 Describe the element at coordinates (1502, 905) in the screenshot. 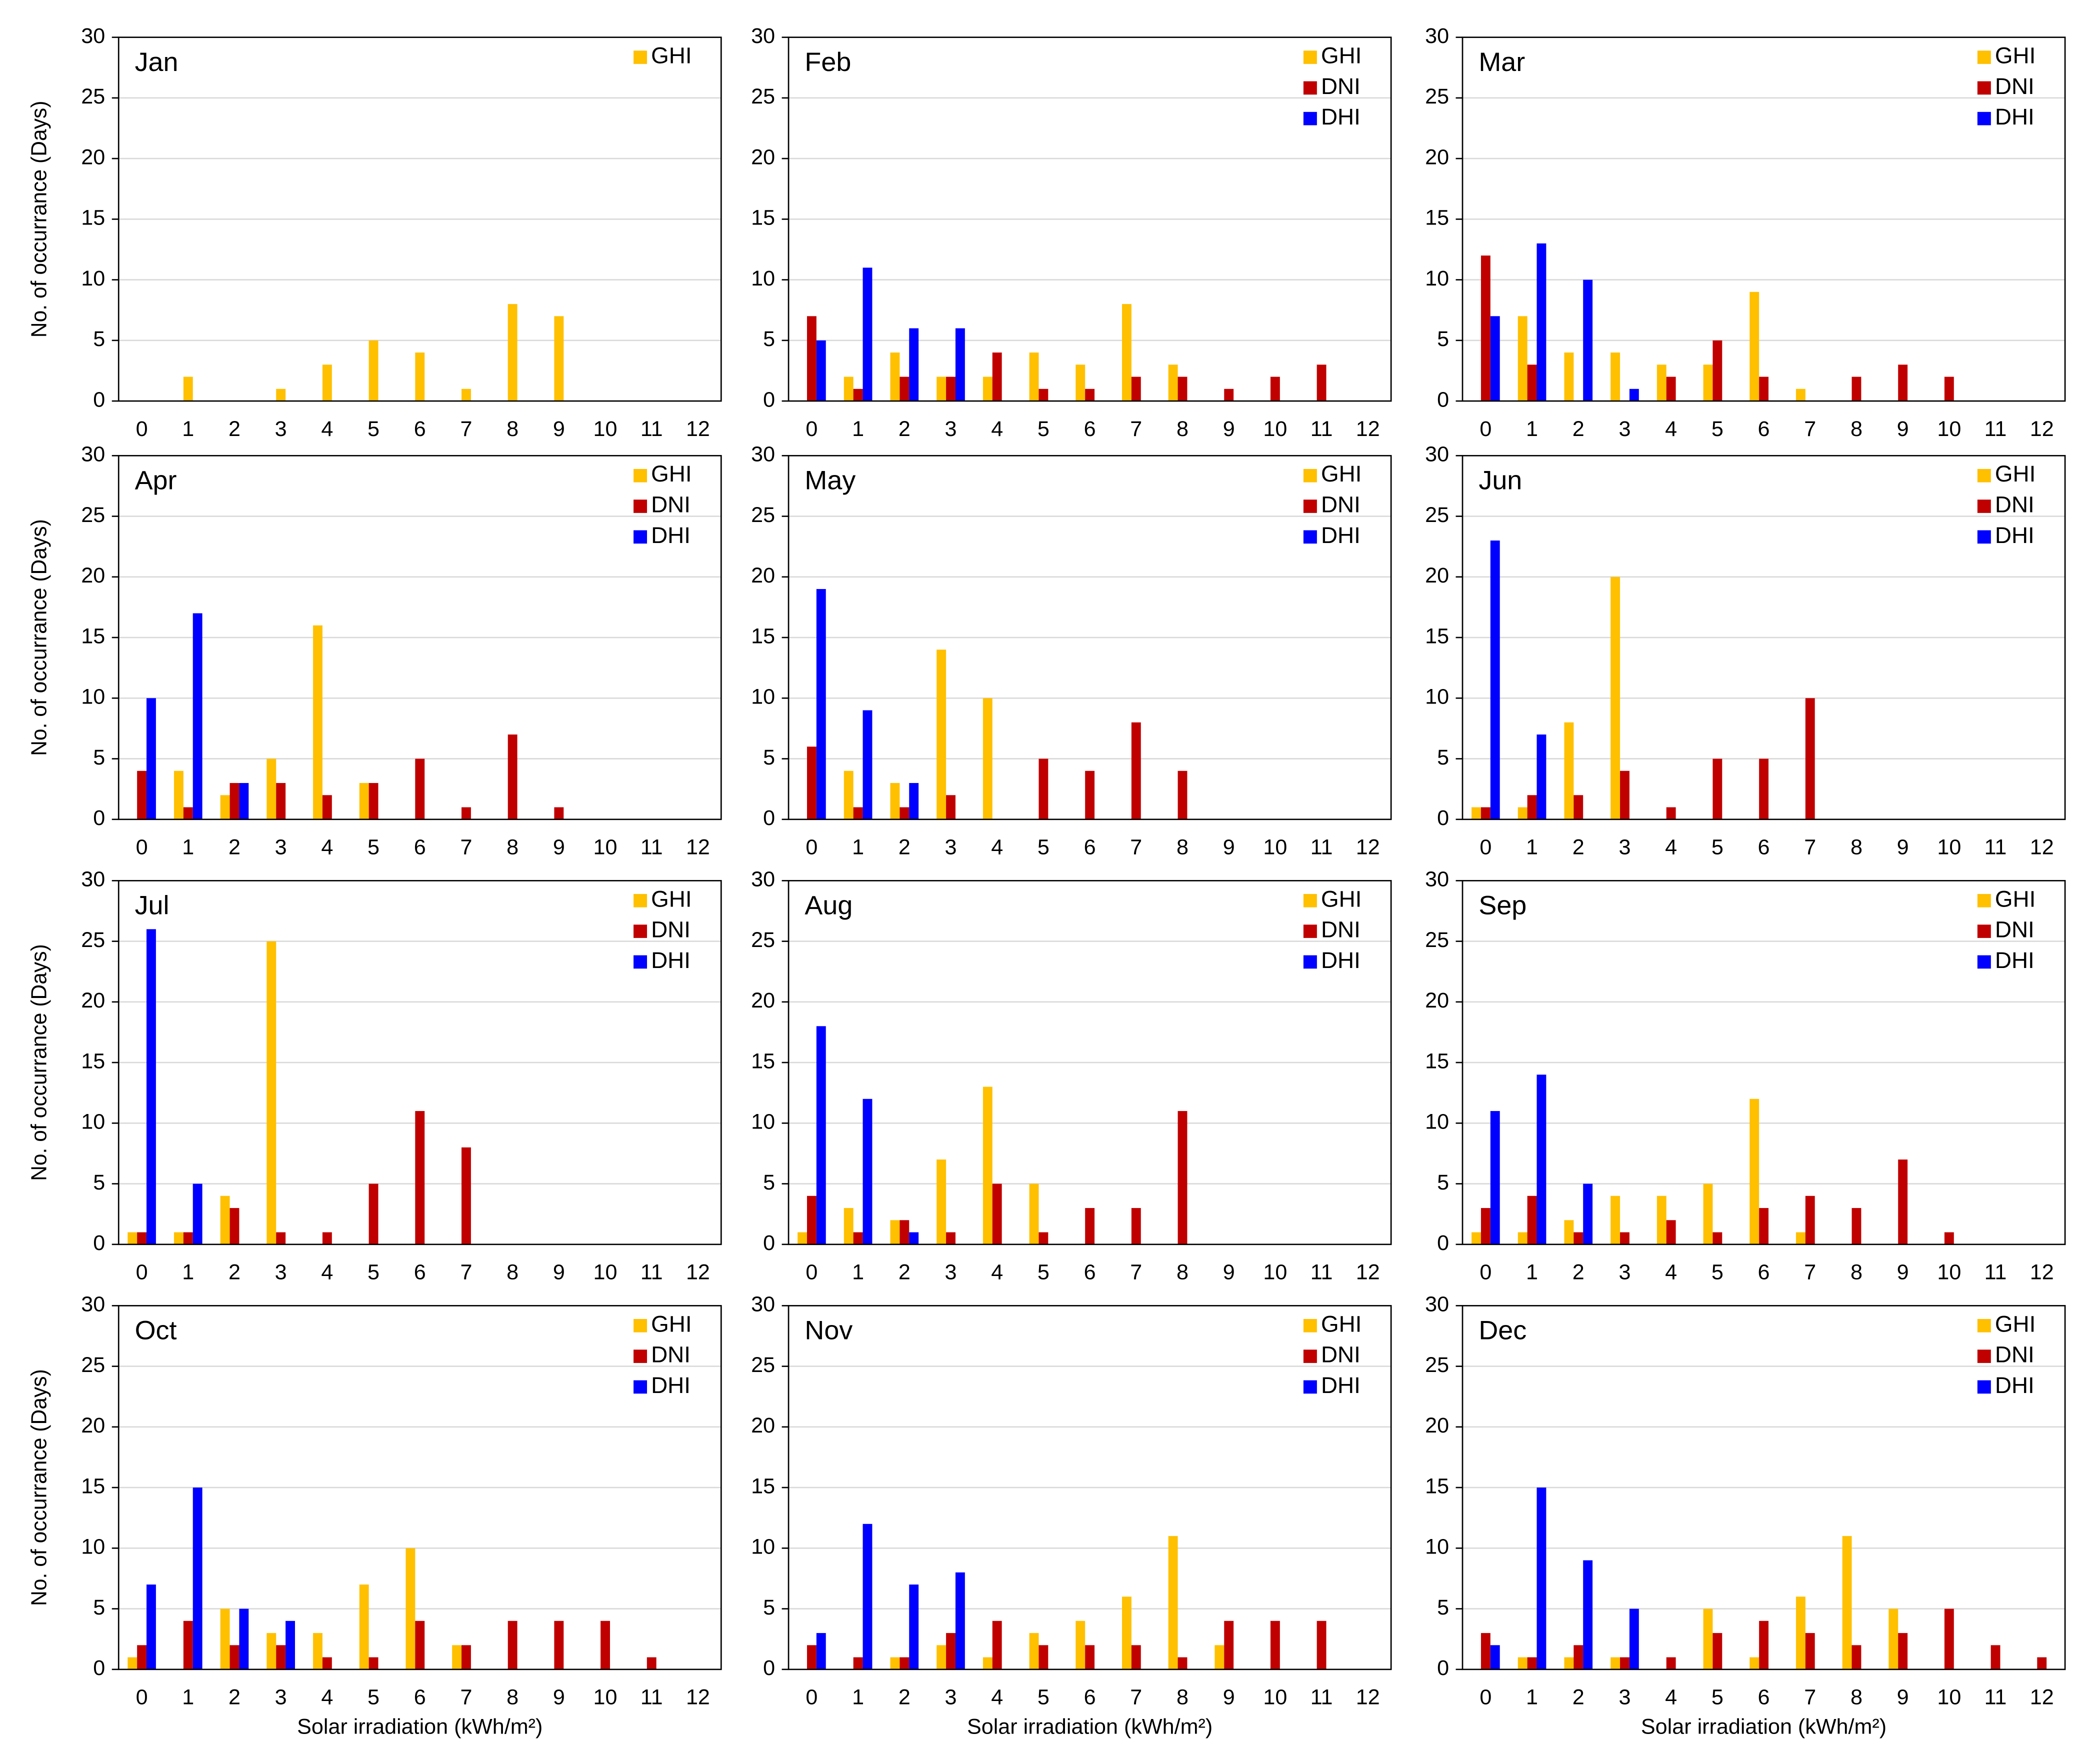

I see `panel-title: Sep` at that location.